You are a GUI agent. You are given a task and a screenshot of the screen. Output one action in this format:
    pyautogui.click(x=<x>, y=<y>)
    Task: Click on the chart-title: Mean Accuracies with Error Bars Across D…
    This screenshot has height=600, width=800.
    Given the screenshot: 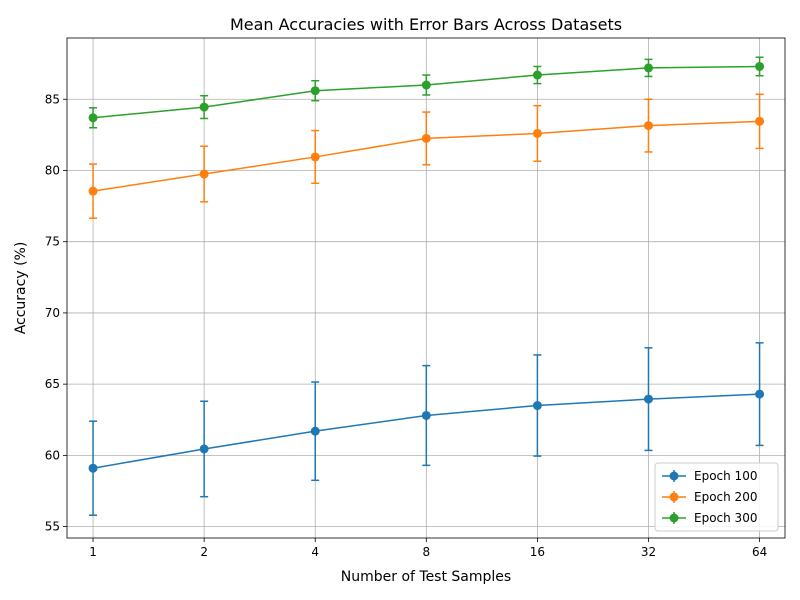 What is the action you would take?
    pyautogui.click(x=426, y=24)
    